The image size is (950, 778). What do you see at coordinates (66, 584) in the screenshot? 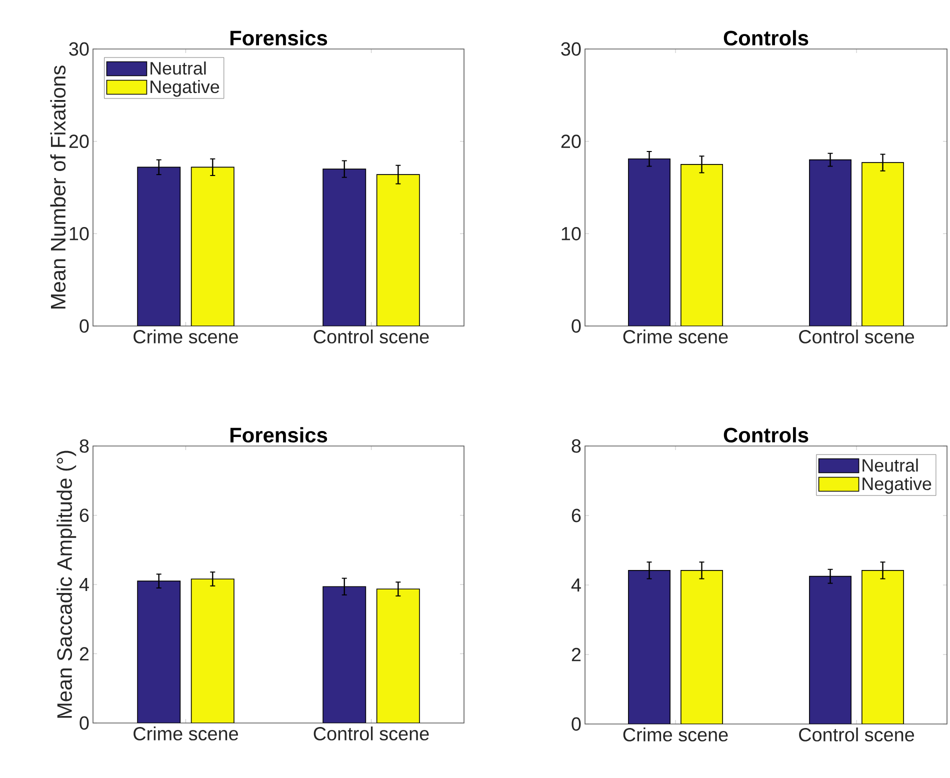
I see `y-axis-title: Mean Saccadic Amplitude (°)` at bounding box center [66, 584].